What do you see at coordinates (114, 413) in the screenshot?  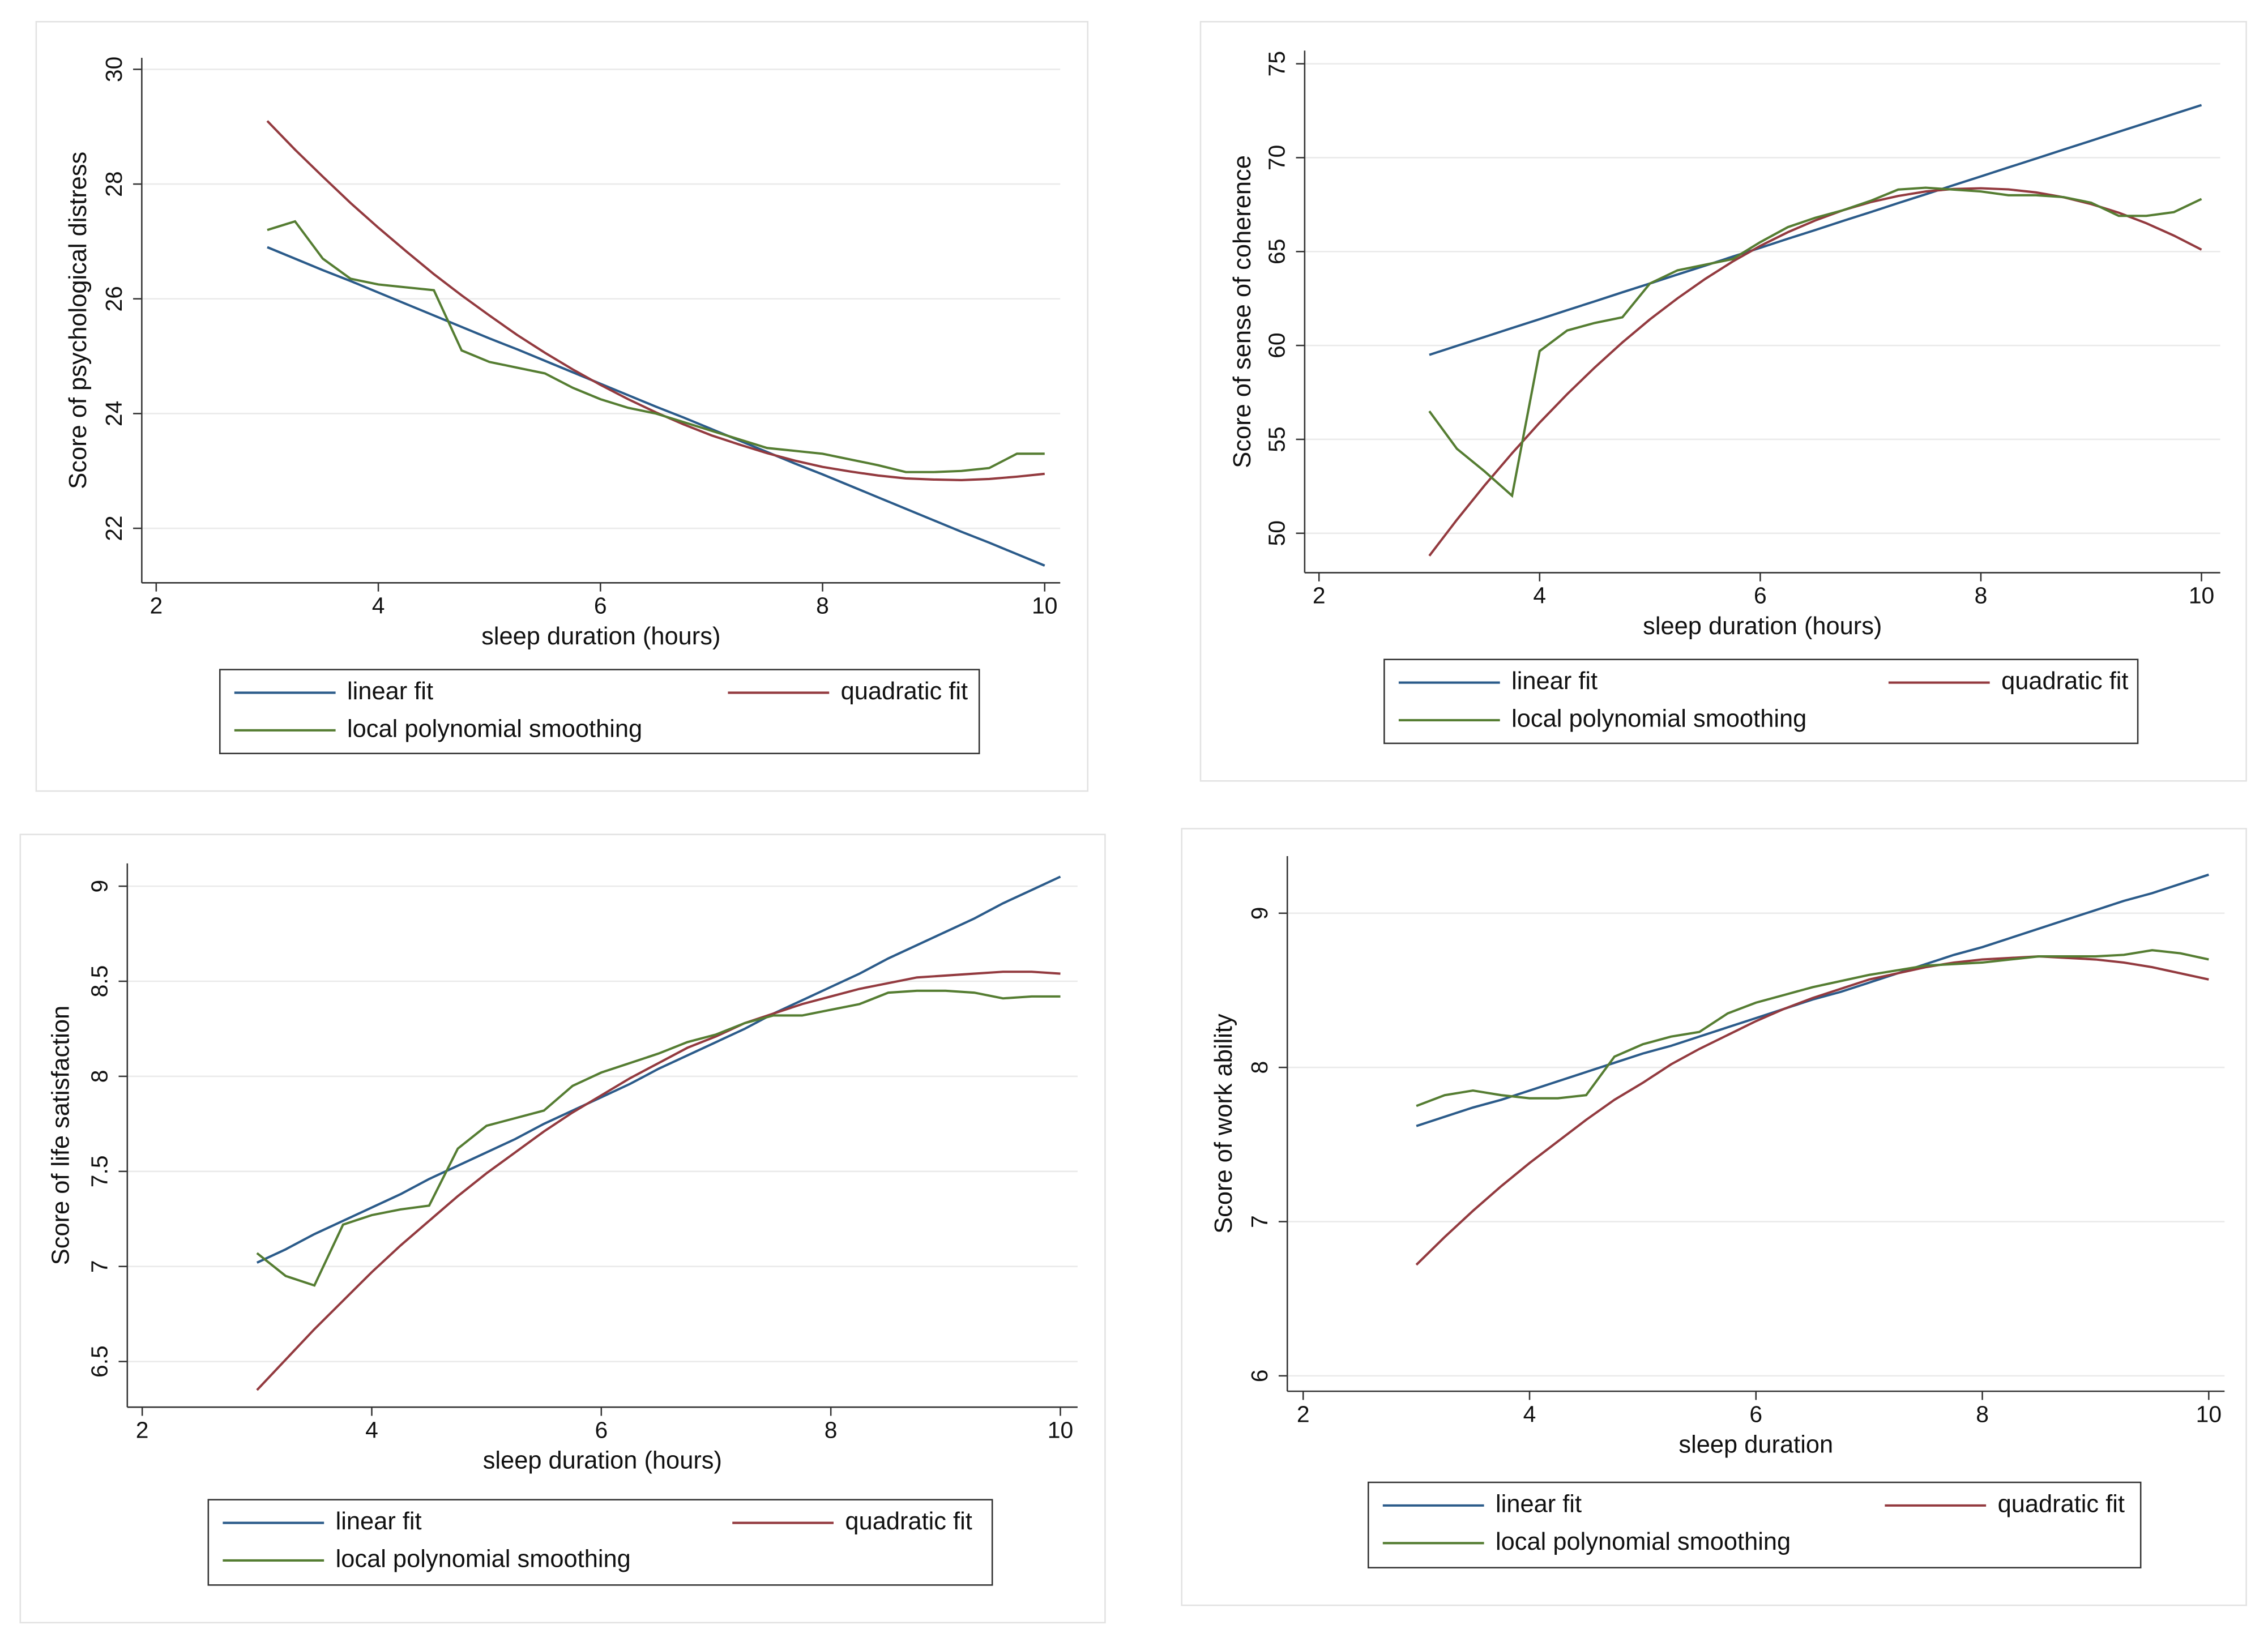 I see `y-tick-label: 24` at bounding box center [114, 413].